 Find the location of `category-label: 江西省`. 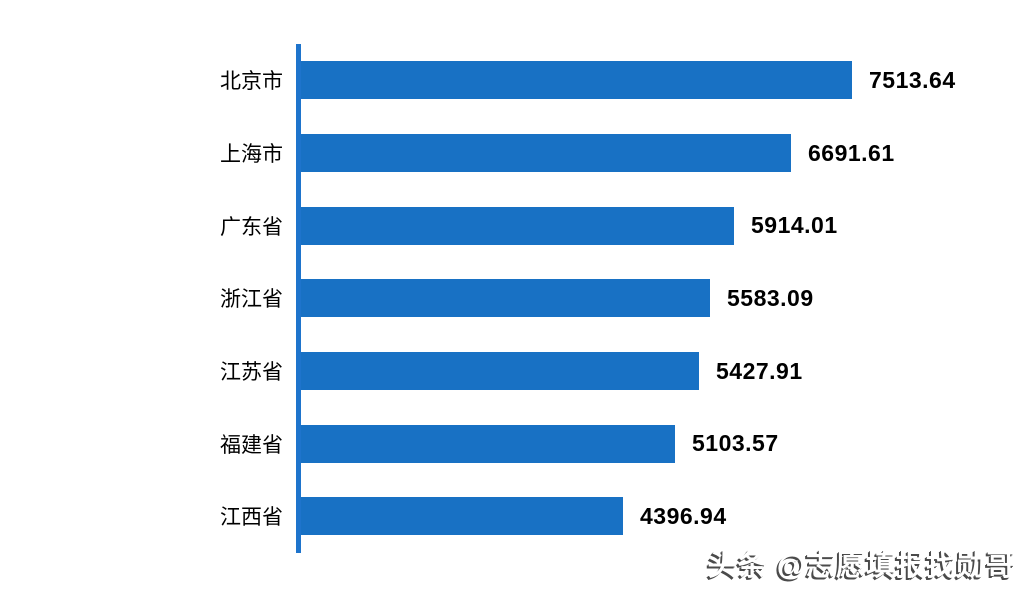

category-label: 江西省 is located at coordinates (251, 517).